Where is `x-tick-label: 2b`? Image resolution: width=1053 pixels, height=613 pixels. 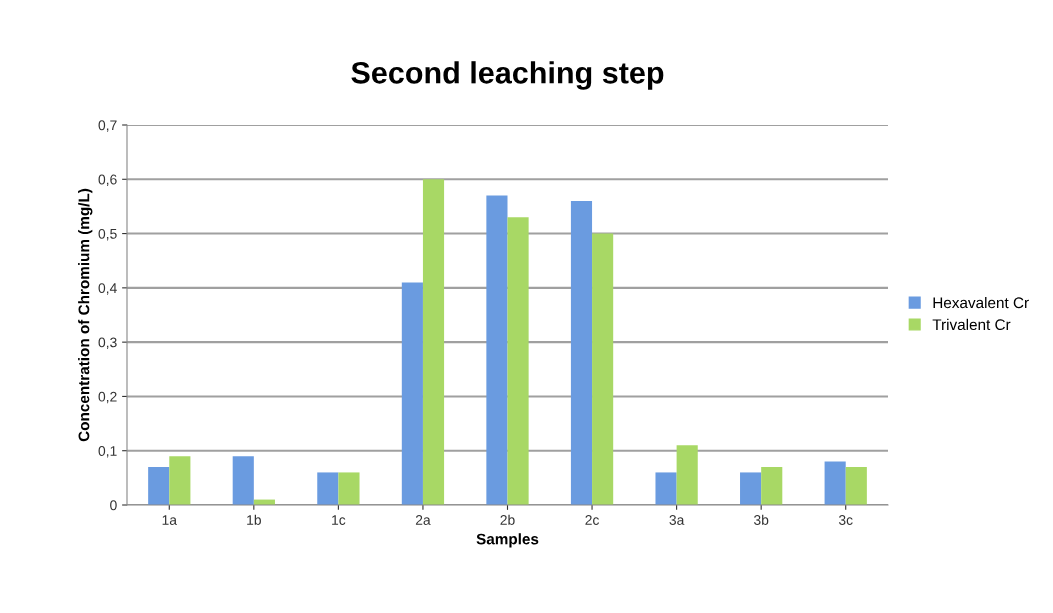
x-tick-label: 2b is located at coordinates (507, 519).